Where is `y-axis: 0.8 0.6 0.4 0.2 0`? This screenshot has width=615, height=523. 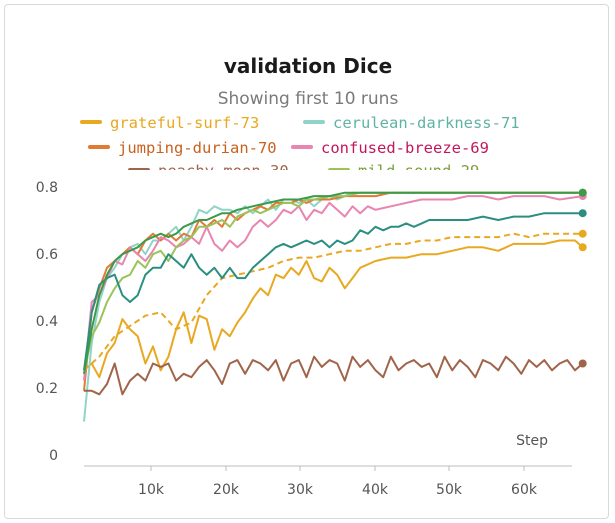 y-axis: 0.8 0.6 0.4 0.2 0 is located at coordinates (47, 322).